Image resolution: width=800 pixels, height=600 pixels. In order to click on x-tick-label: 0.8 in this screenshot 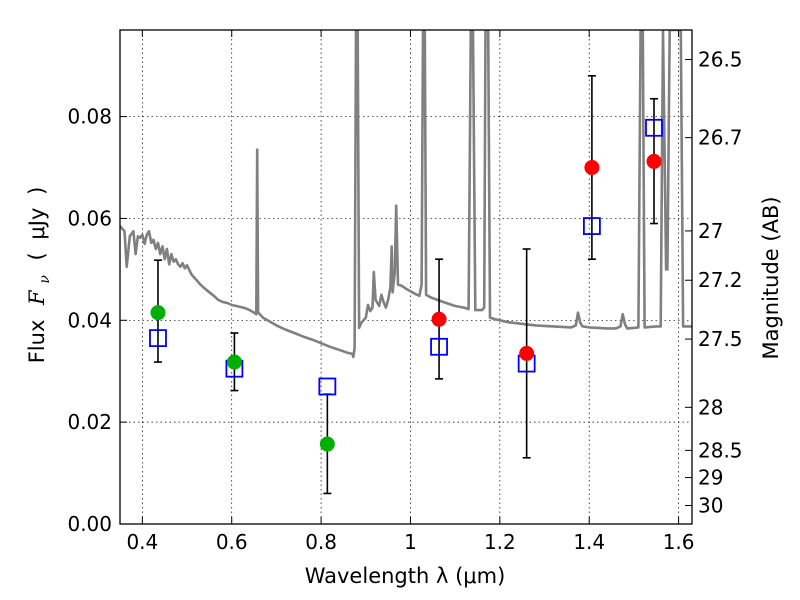, I will do `click(321, 542)`.